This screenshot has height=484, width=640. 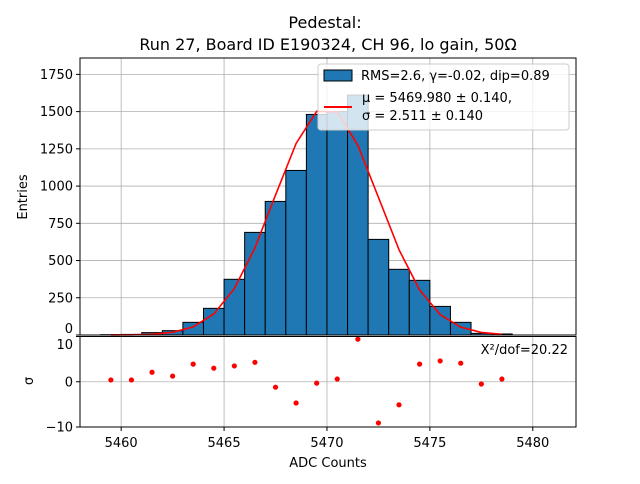 What do you see at coordinates (326, 443) in the screenshot?
I see `x-tick-label: 5470` at bounding box center [326, 443].